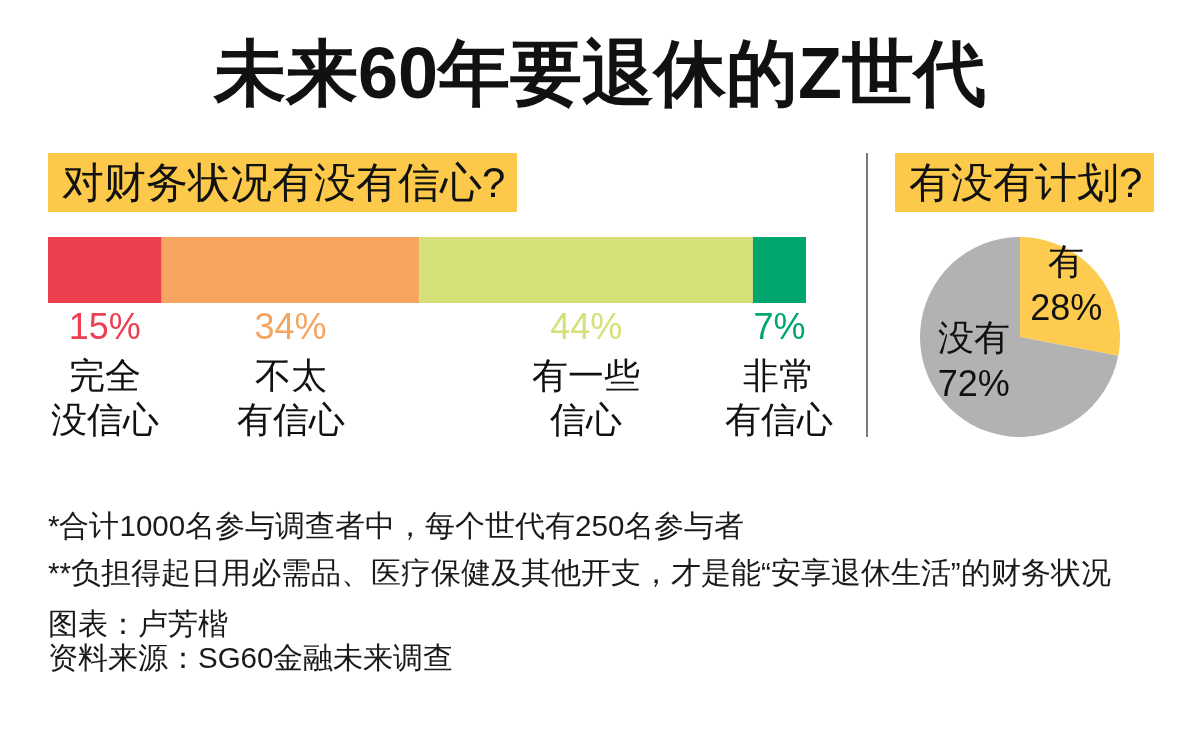 The height and width of the screenshot is (736, 1200). What do you see at coordinates (1066, 261) in the screenshot?
I see `slice-label: 有` at bounding box center [1066, 261].